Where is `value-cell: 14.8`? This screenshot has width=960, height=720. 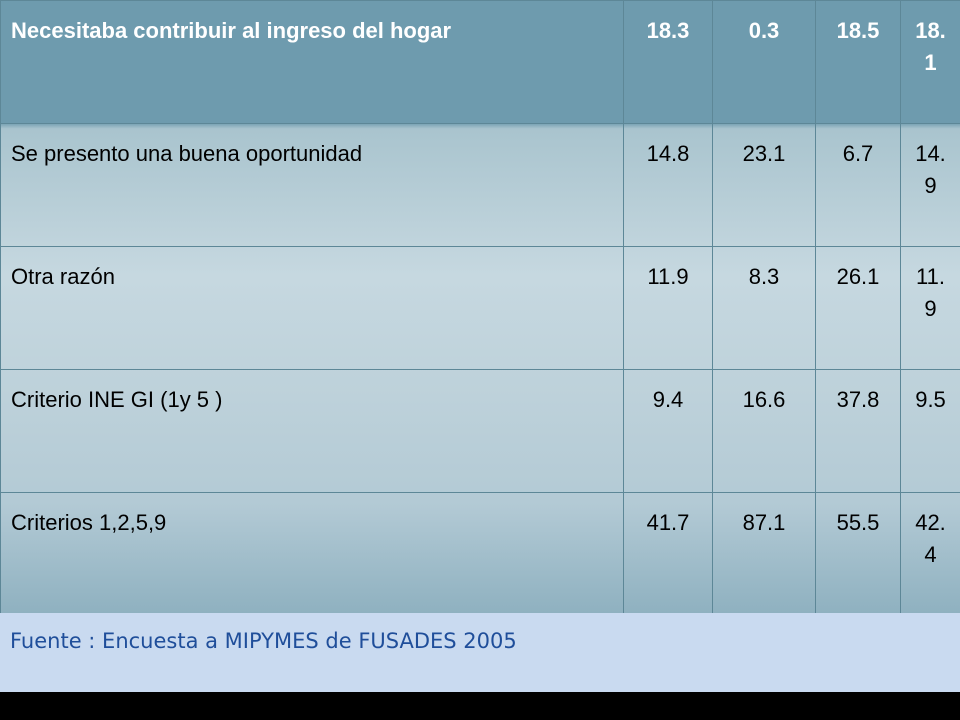
value-cell: 14.8 is located at coordinates (668, 185).